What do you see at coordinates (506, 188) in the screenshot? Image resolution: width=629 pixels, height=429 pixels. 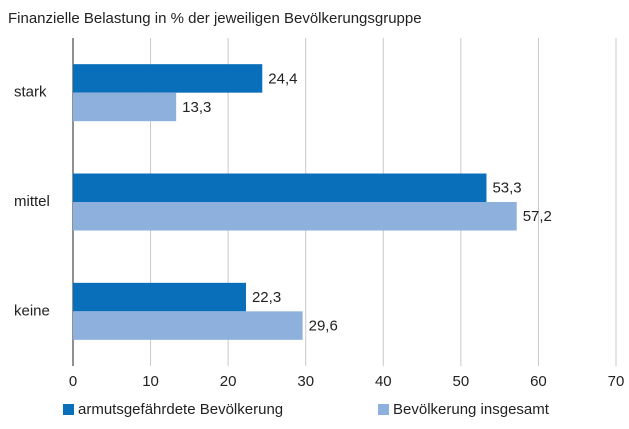 I see `data-label: 53,3` at bounding box center [506, 188].